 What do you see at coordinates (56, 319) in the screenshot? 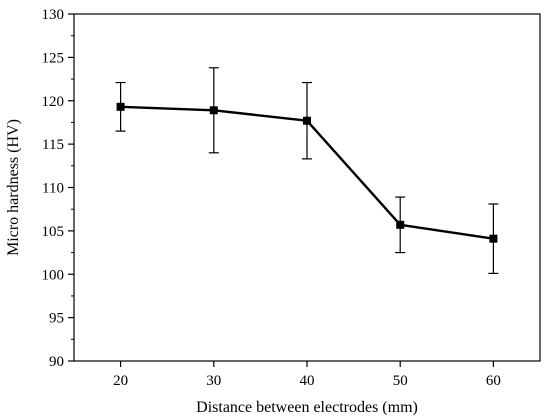
I see `y-tick-label: 95` at bounding box center [56, 319].